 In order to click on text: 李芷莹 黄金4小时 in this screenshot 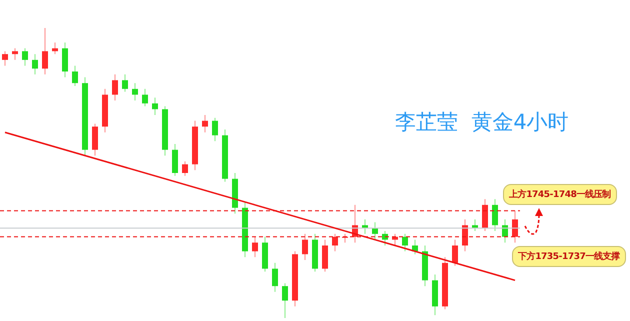, I will do `click(482, 122)`.